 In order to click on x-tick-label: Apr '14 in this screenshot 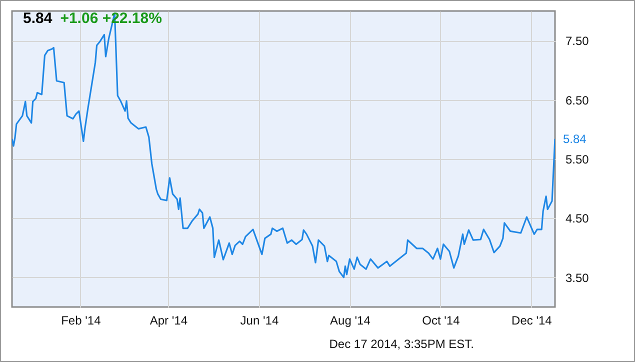, I will do `click(169, 321)`.